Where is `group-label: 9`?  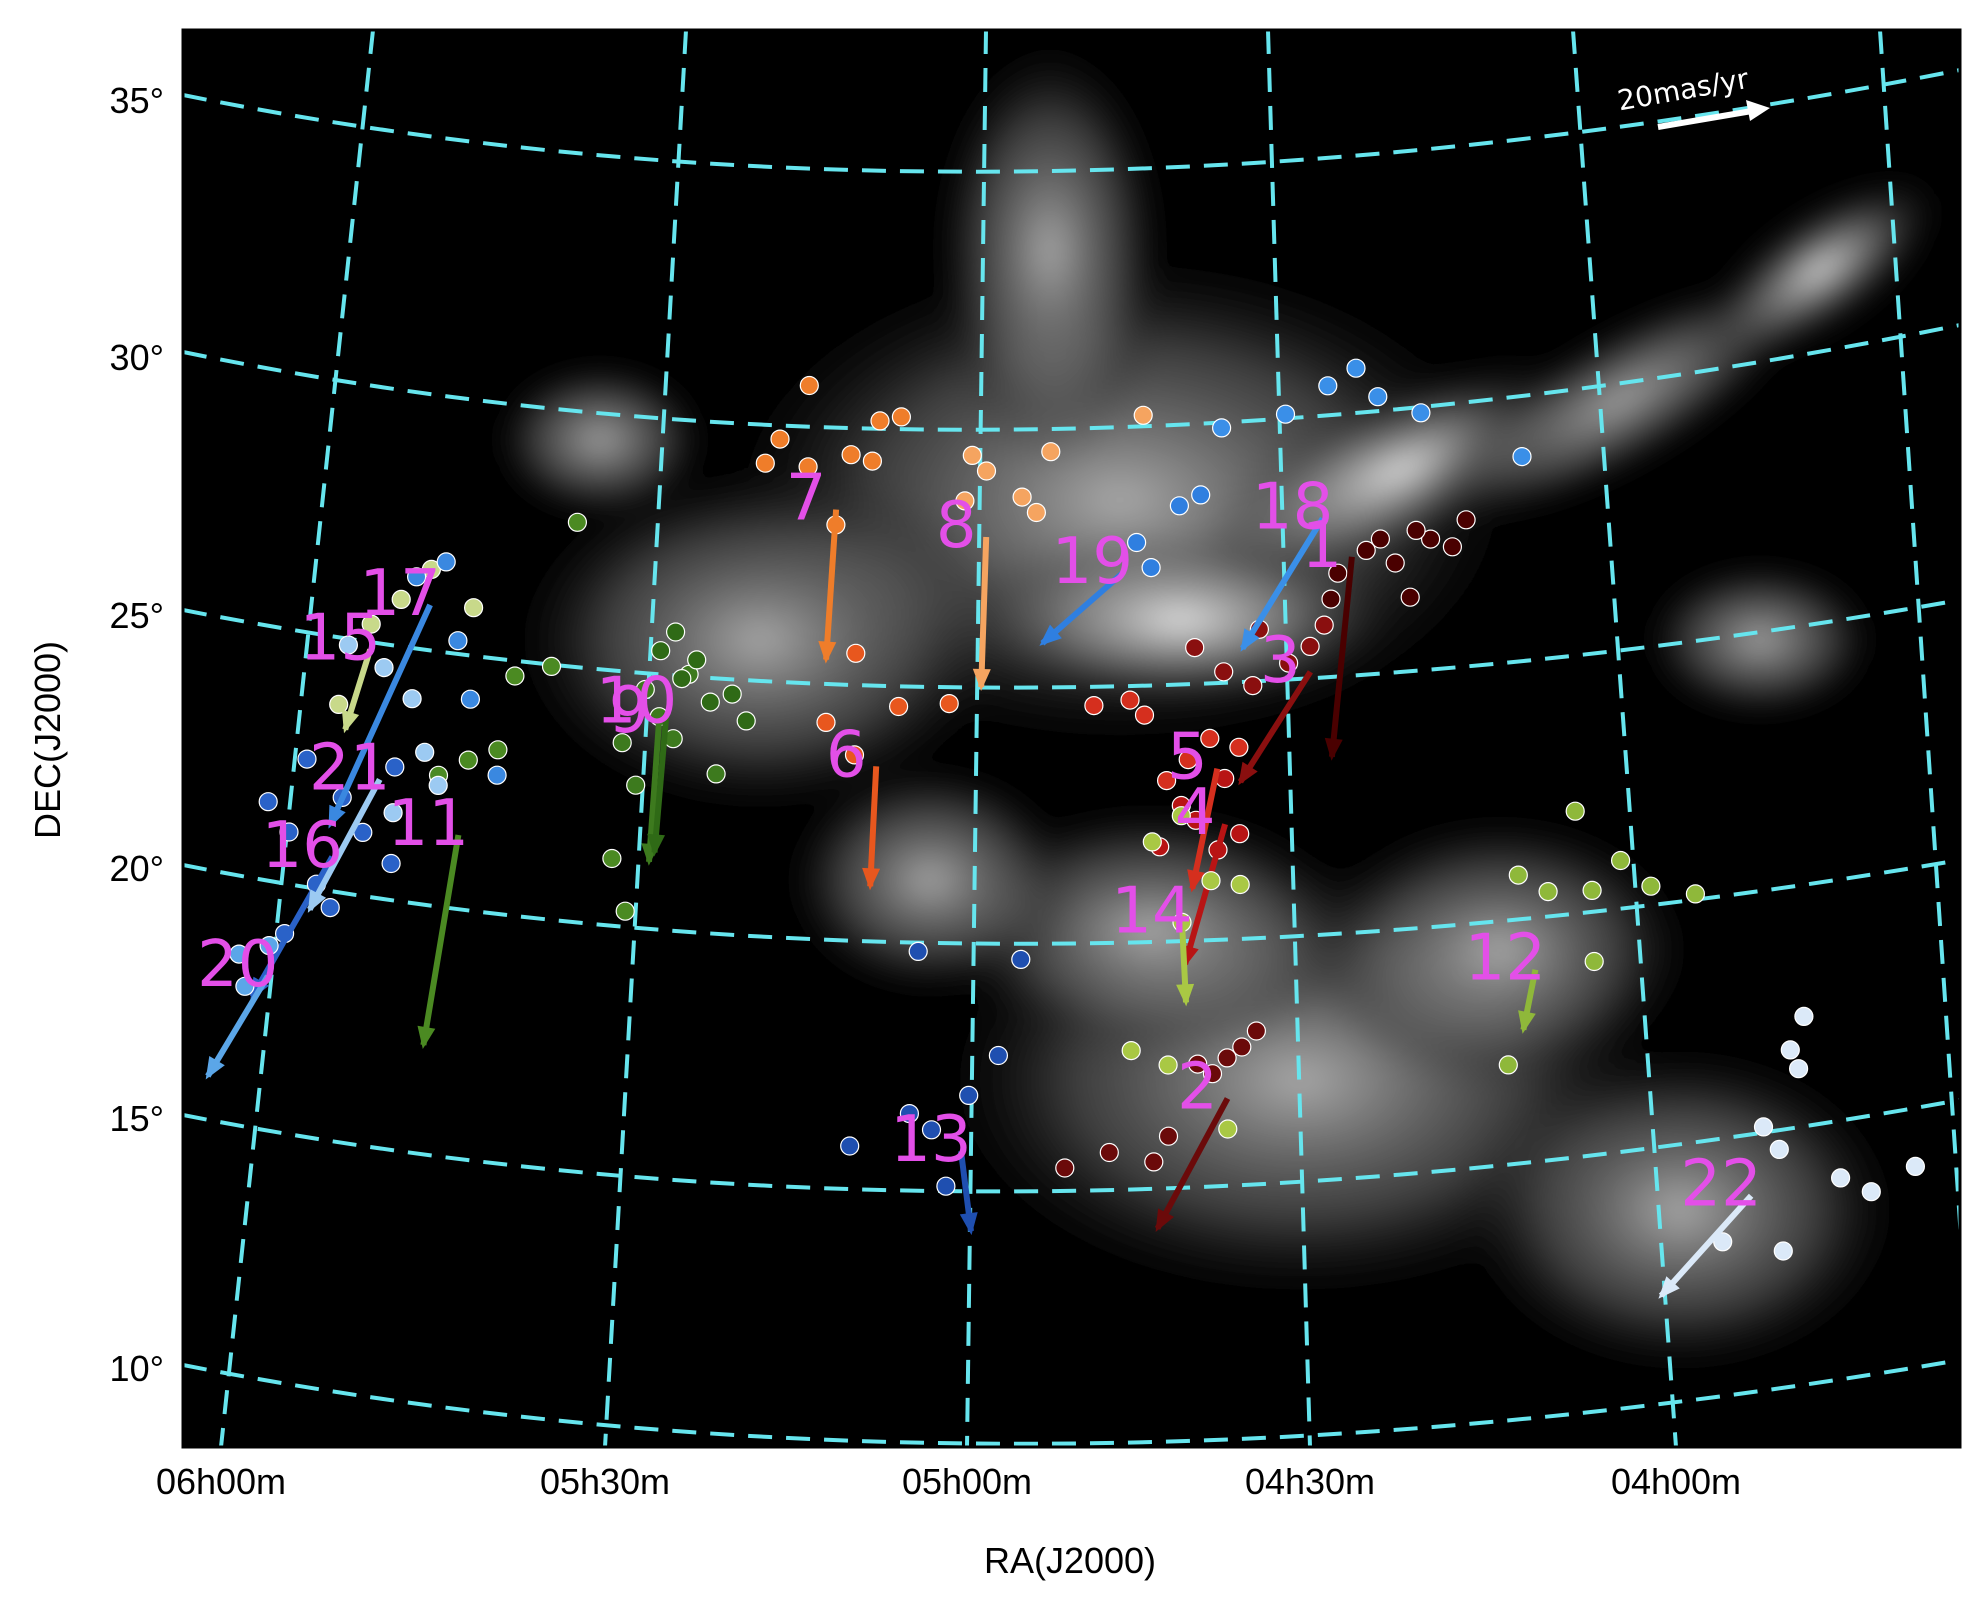 group-label: 9 is located at coordinates (629, 711).